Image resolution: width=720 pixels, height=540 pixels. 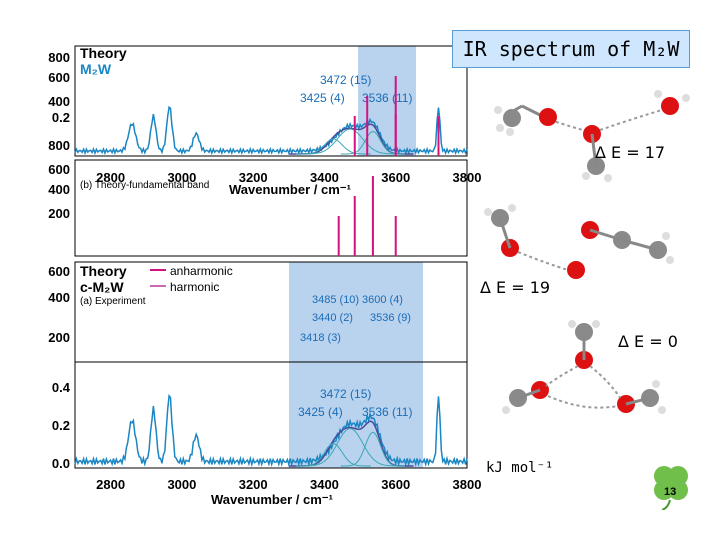 What do you see at coordinates (271, 130) in the screenshot?
I see `experiment-spectrum-top` at bounding box center [271, 130].